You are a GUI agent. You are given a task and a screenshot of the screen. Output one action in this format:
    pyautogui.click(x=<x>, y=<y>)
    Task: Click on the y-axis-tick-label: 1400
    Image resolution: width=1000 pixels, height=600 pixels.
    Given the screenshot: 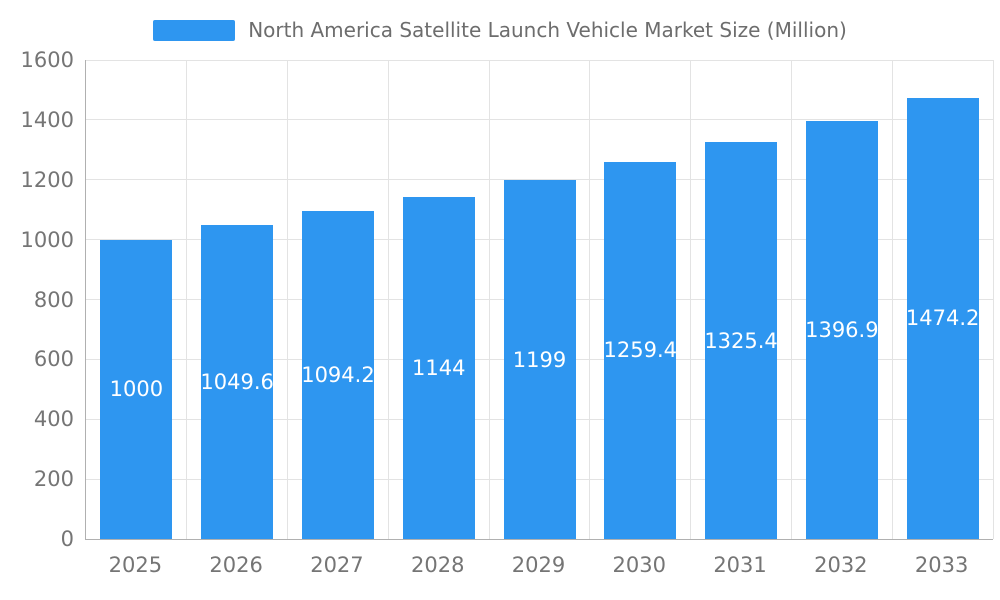 What is the action you would take?
    pyautogui.click(x=47, y=119)
    